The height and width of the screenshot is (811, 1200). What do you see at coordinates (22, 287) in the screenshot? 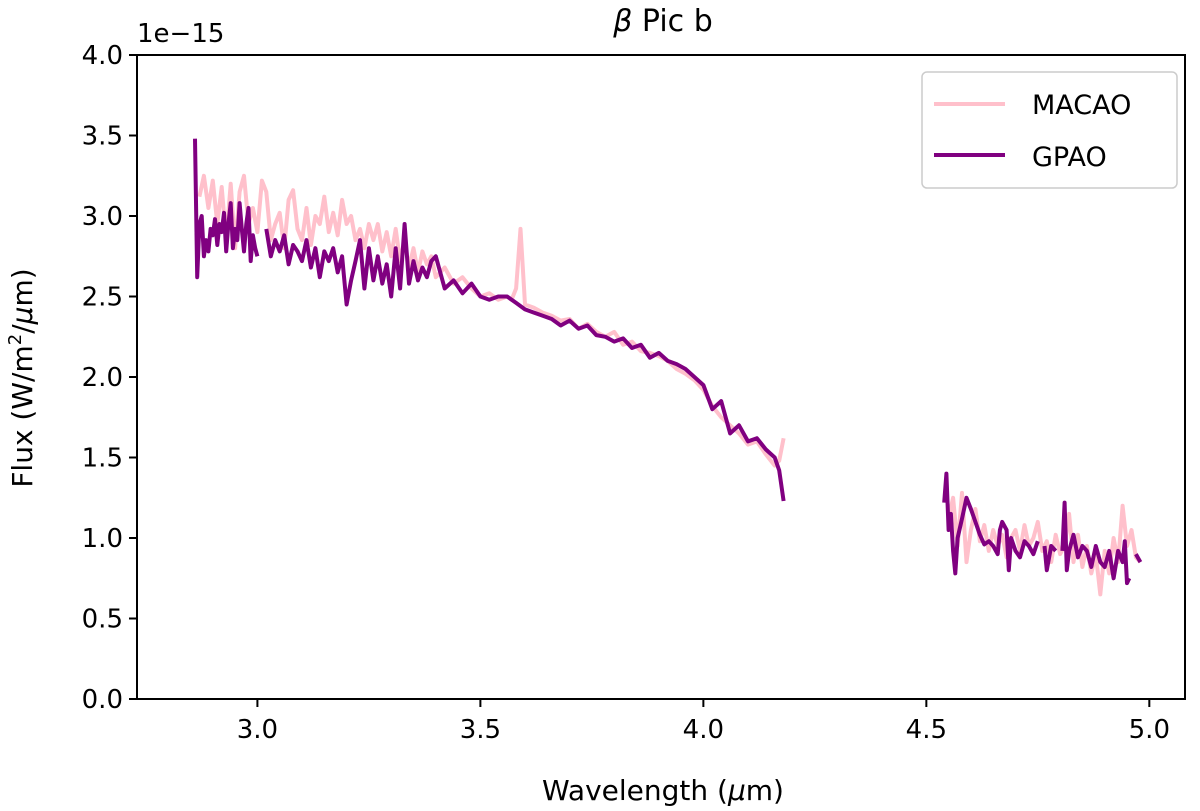
I see `y-axis-label-suffix: m)` at bounding box center [22, 287].